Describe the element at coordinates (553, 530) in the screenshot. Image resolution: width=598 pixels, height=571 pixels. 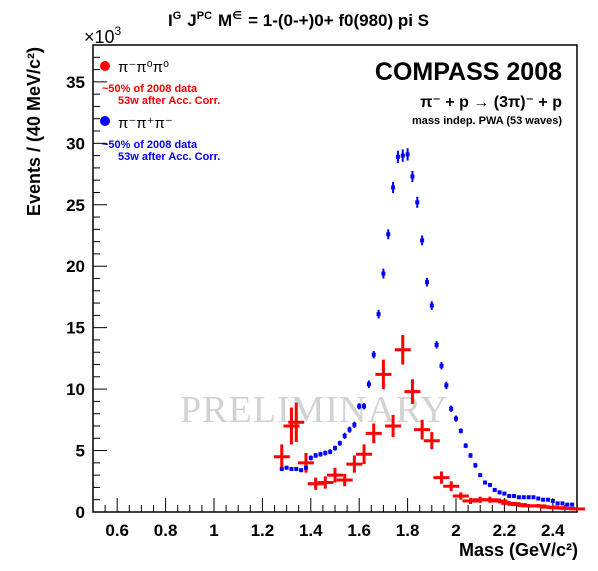
I see `x-tick-label: 2.4` at that location.